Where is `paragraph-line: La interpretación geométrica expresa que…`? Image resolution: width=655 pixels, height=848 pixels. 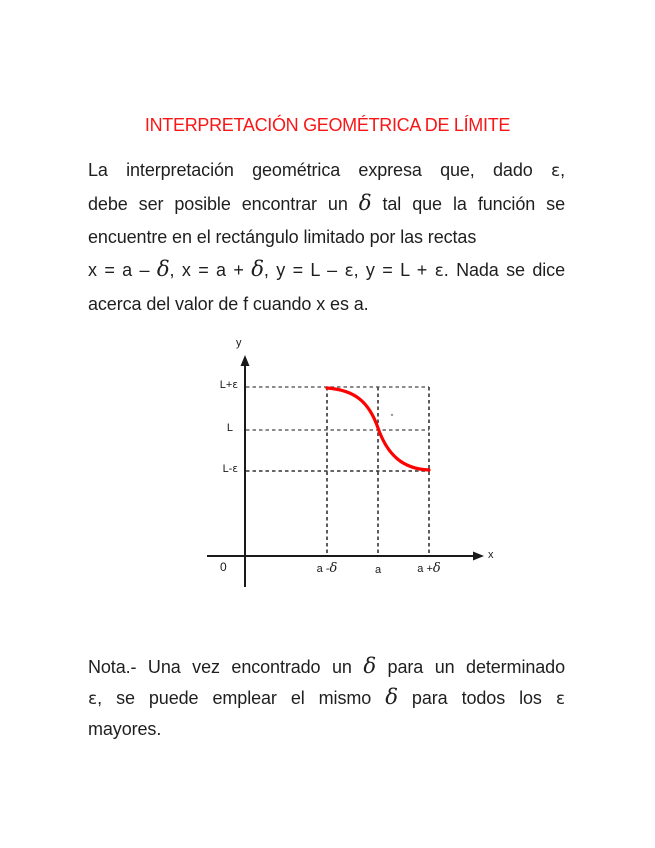 paragraph-line: La interpretación geométrica expresa que… is located at coordinates (326, 170).